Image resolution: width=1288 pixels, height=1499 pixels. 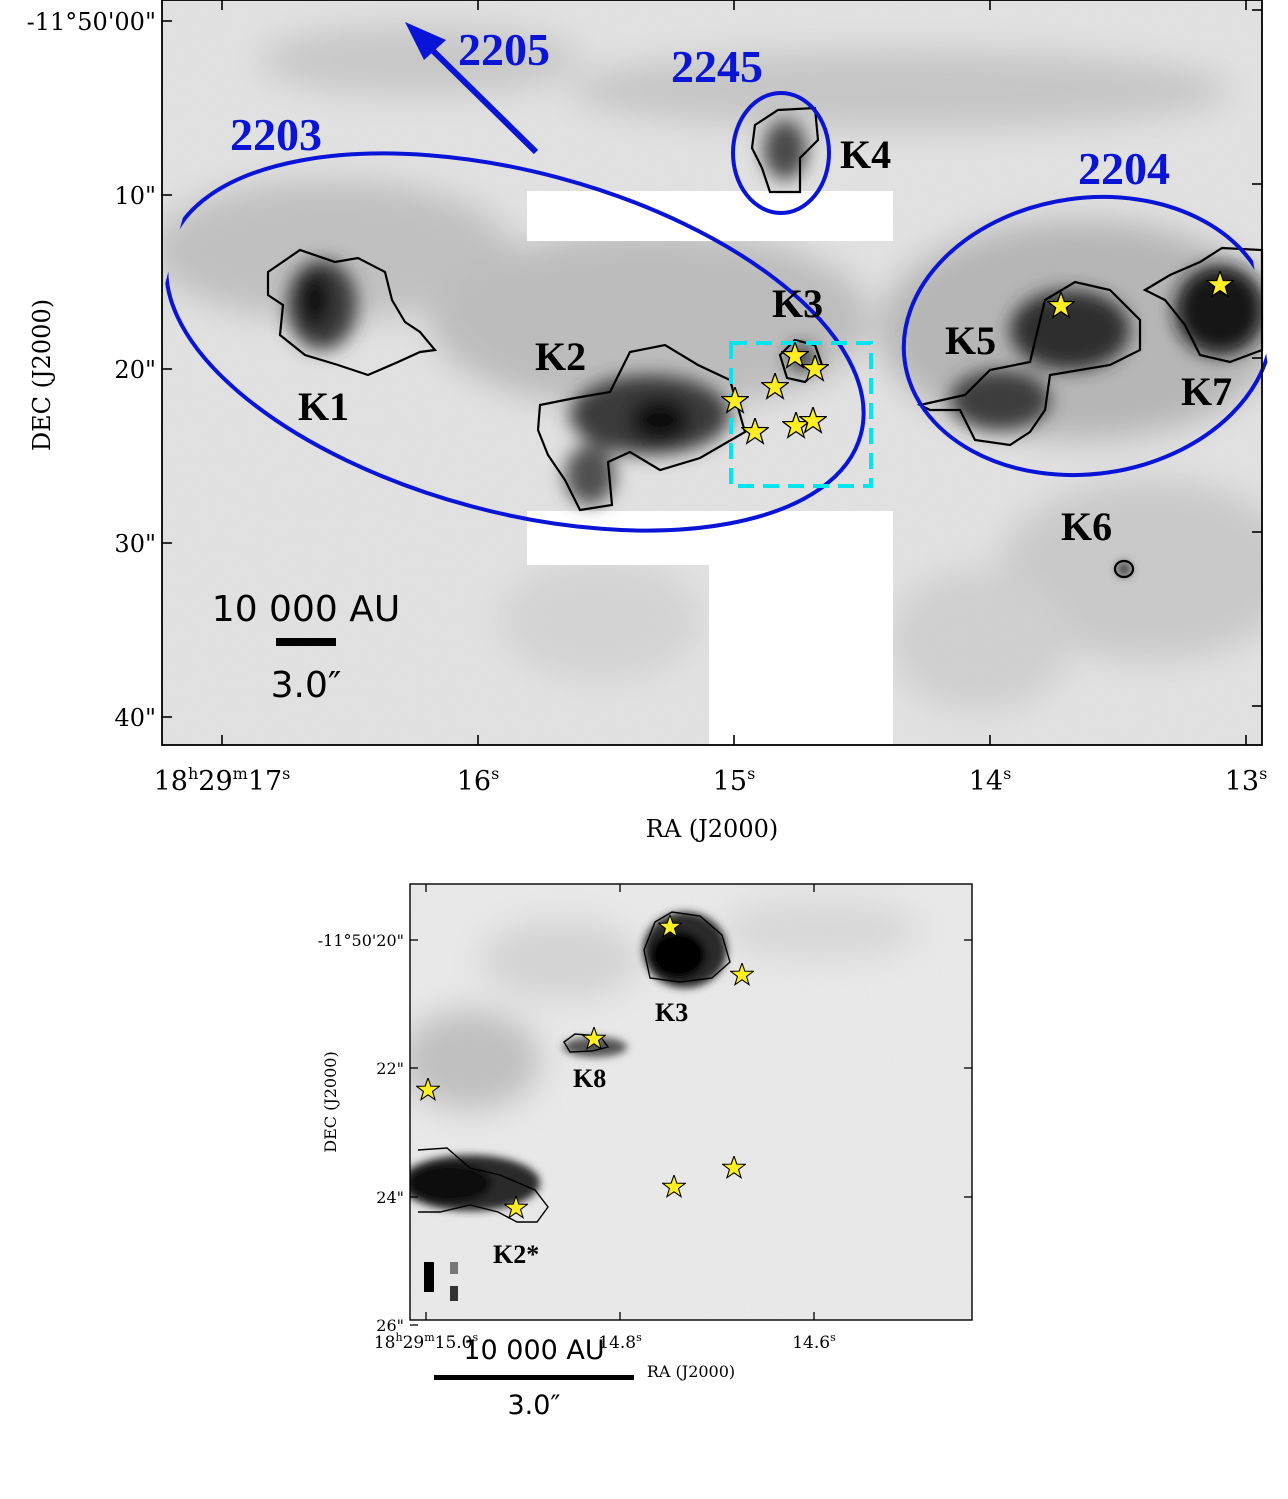 I want to click on top-ylabel: DEC (J2000), so click(x=42, y=375).